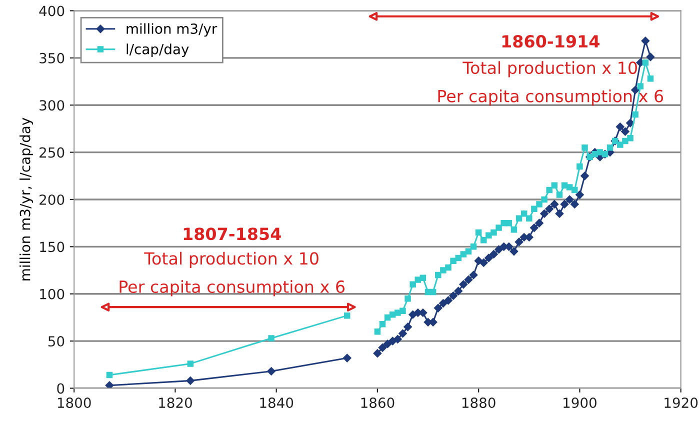 The width and height of the screenshot is (699, 429). What do you see at coordinates (52, 294) in the screenshot?
I see `y-tick-label: 100` at bounding box center [52, 294].